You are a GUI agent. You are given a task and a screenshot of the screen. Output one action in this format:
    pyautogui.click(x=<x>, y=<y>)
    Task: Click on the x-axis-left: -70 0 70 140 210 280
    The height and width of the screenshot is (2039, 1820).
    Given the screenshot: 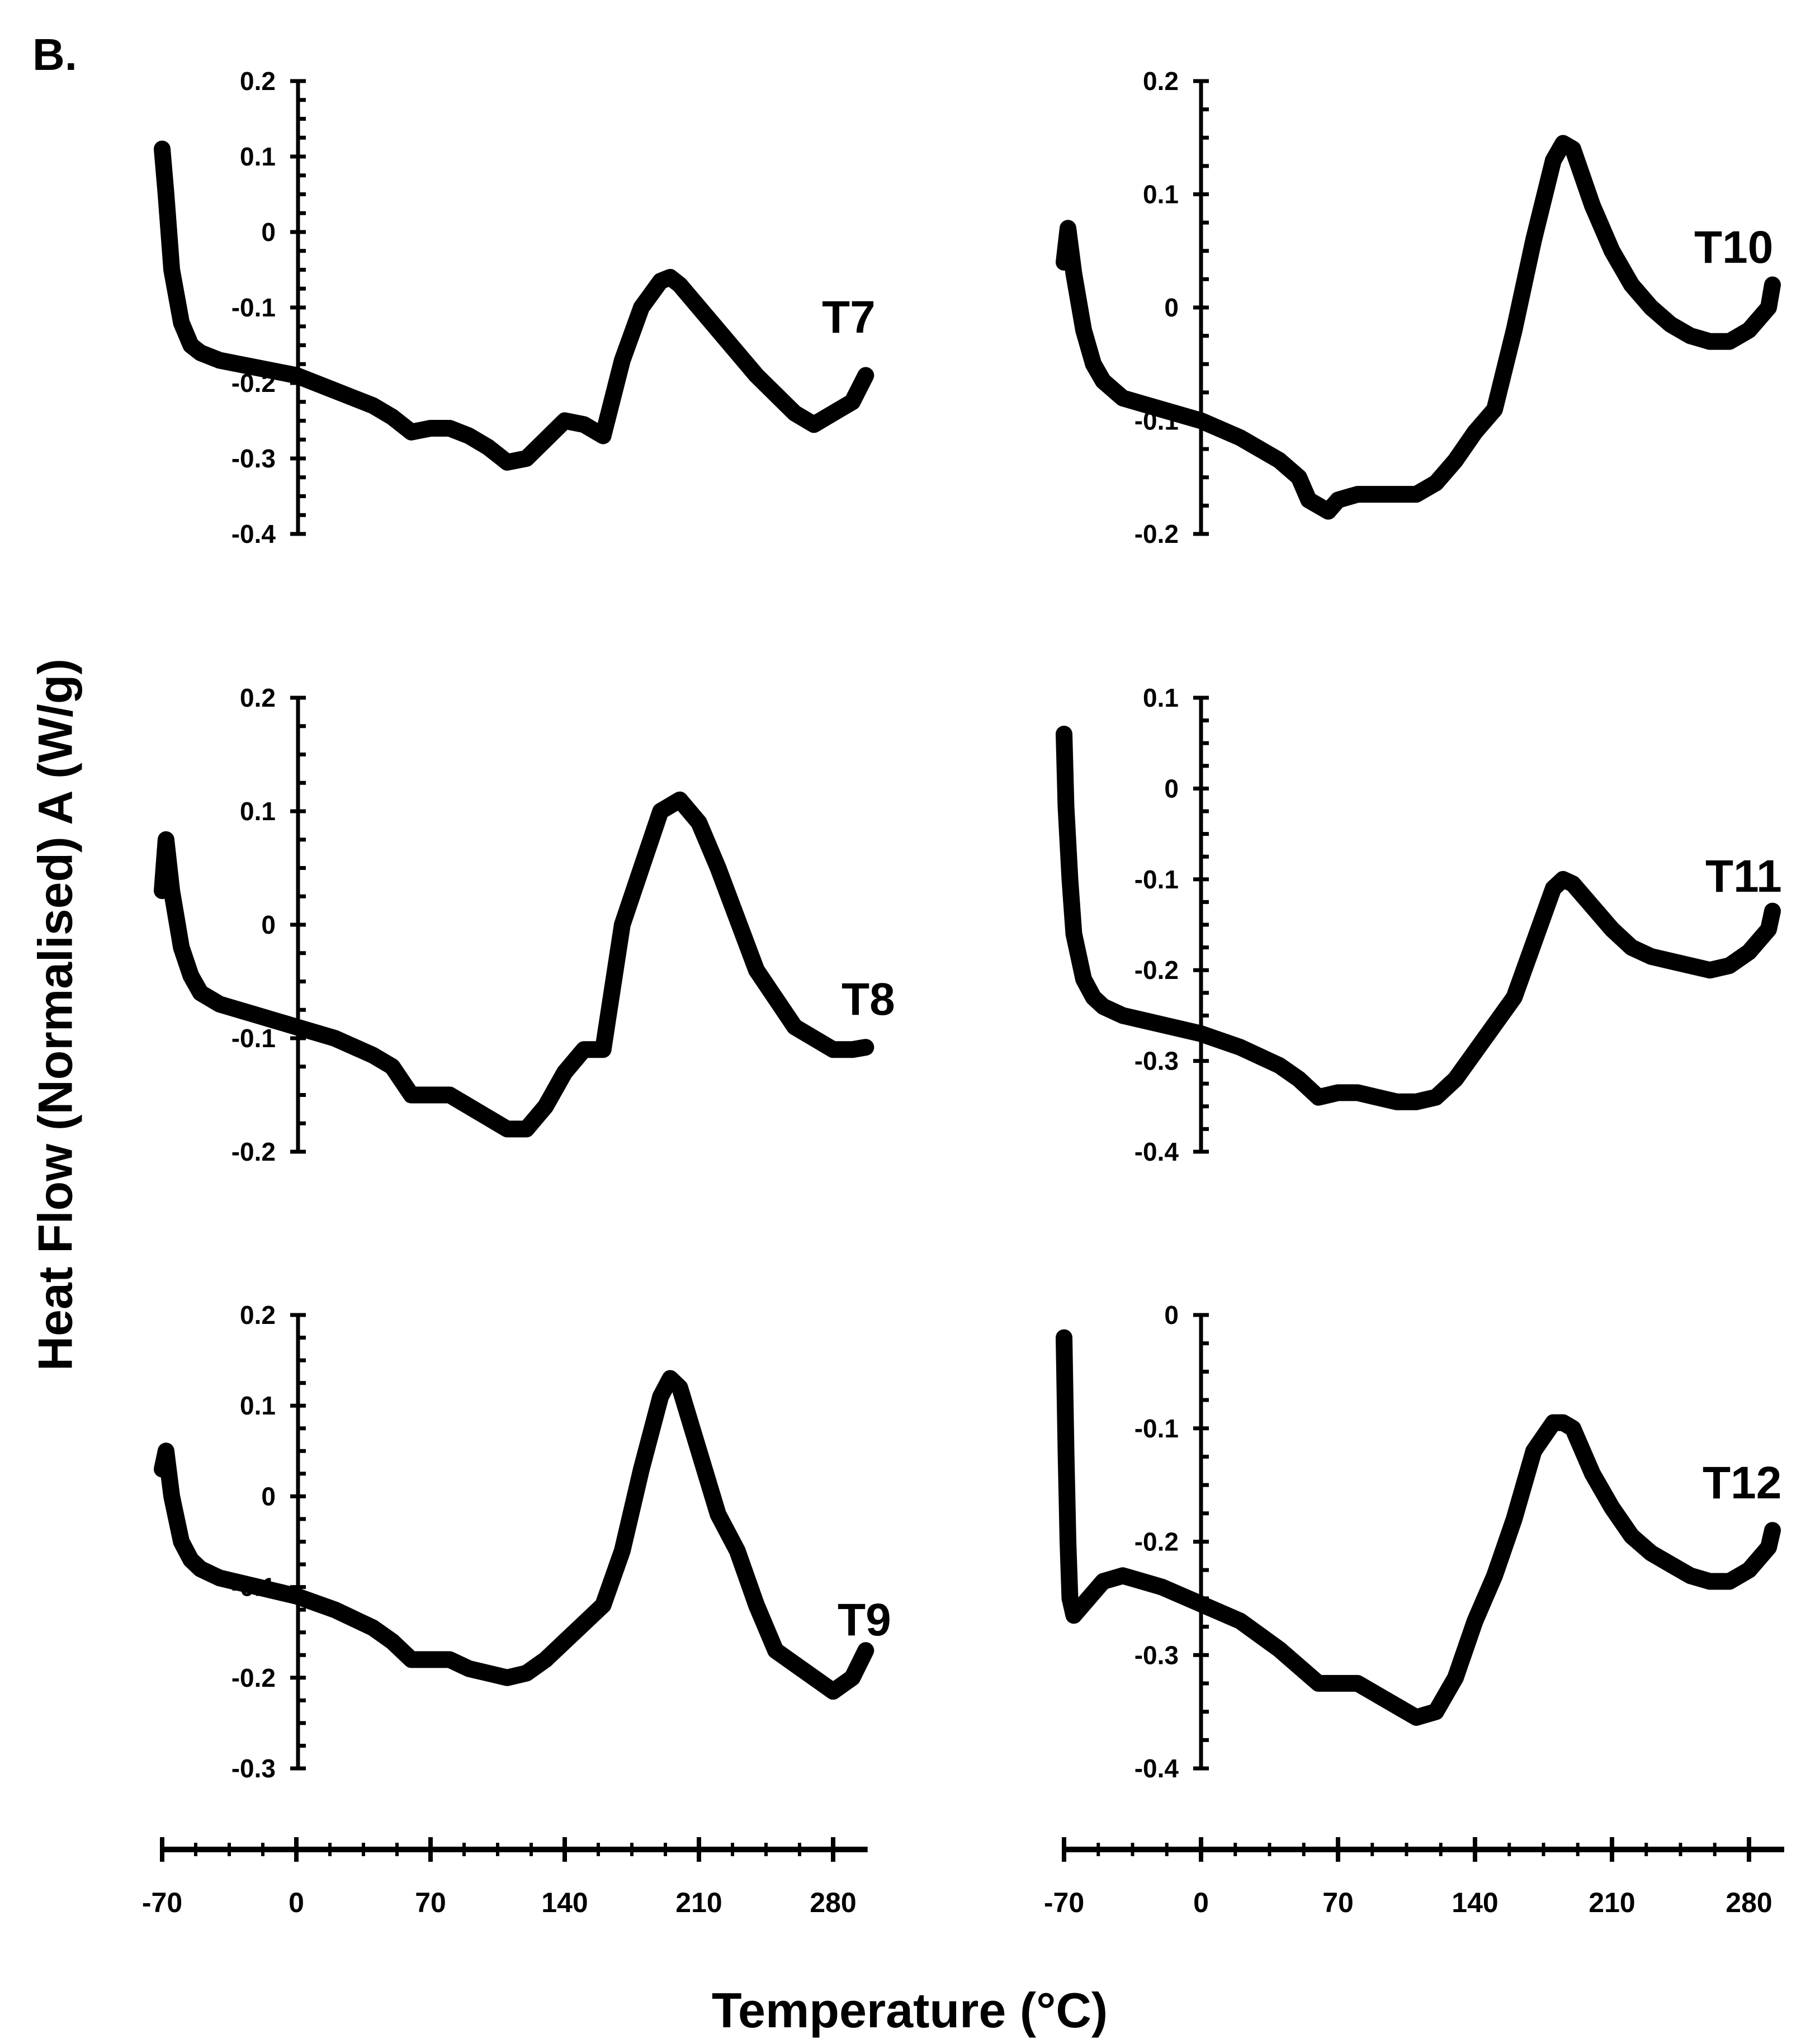 What is the action you would take?
    pyautogui.click(x=505, y=1877)
    